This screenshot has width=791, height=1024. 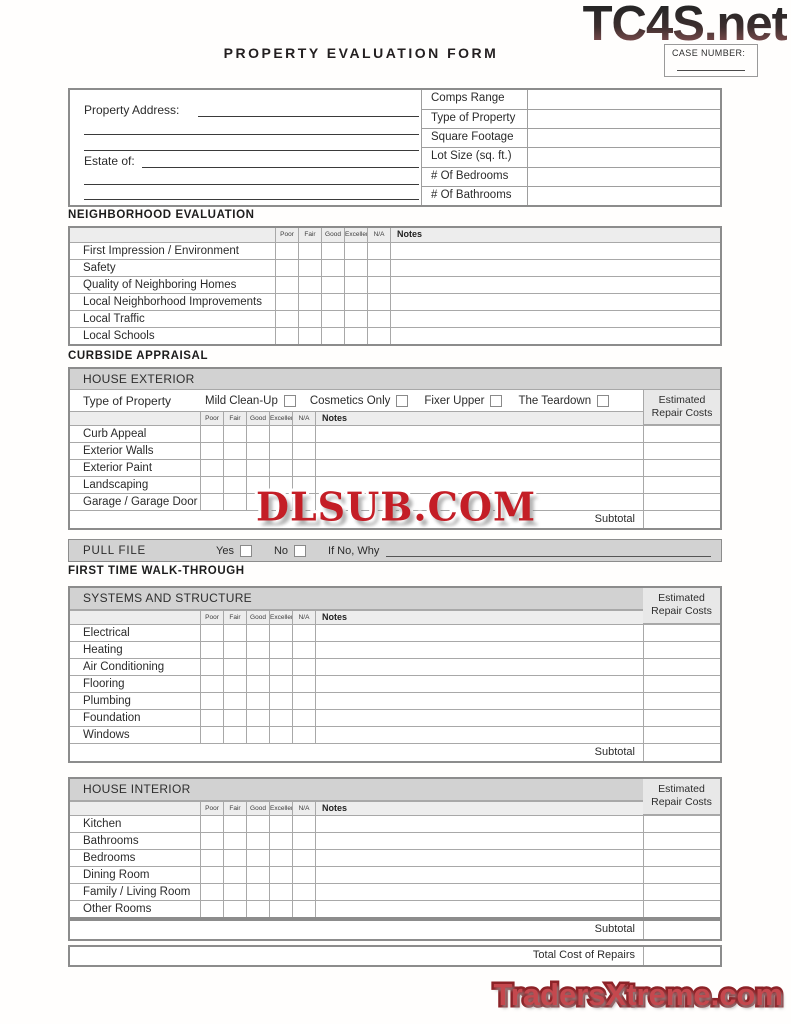 I want to click on bathrooms-value-cell, so click(x=623, y=195).